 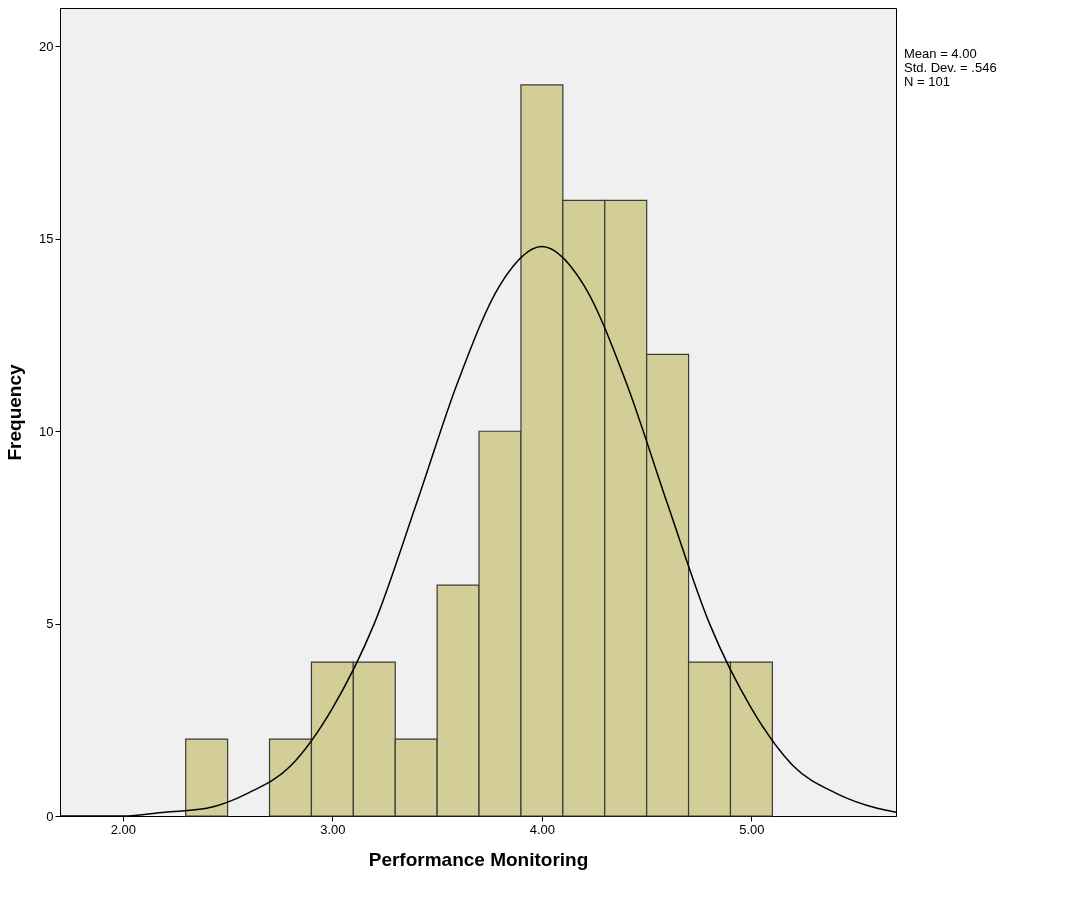 What do you see at coordinates (50, 816) in the screenshot?
I see `y-tick-label: 0` at bounding box center [50, 816].